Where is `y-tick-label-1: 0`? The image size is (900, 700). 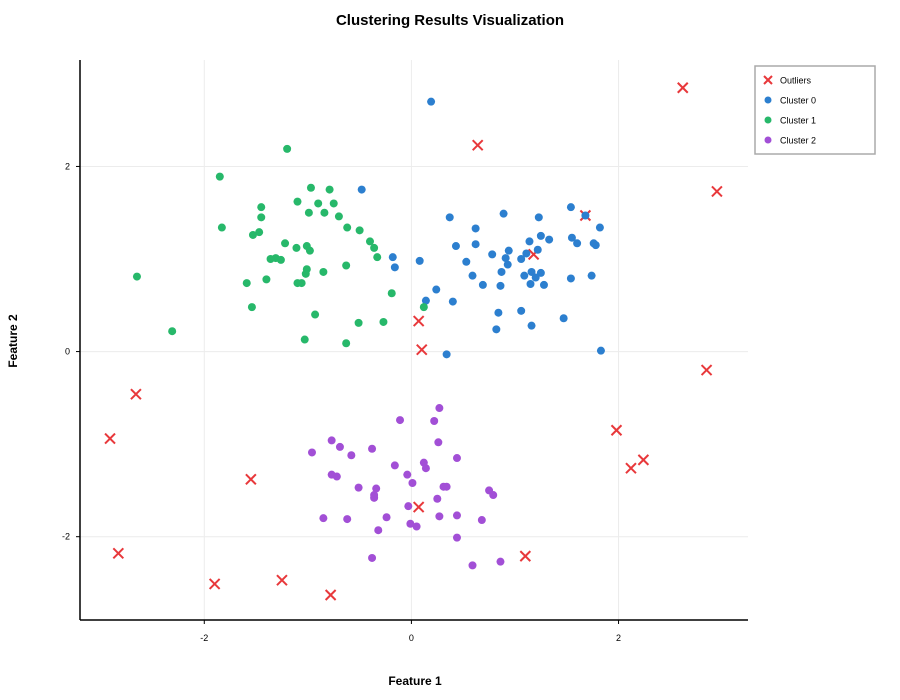 y-tick-label-1: 0 is located at coordinates (67, 352).